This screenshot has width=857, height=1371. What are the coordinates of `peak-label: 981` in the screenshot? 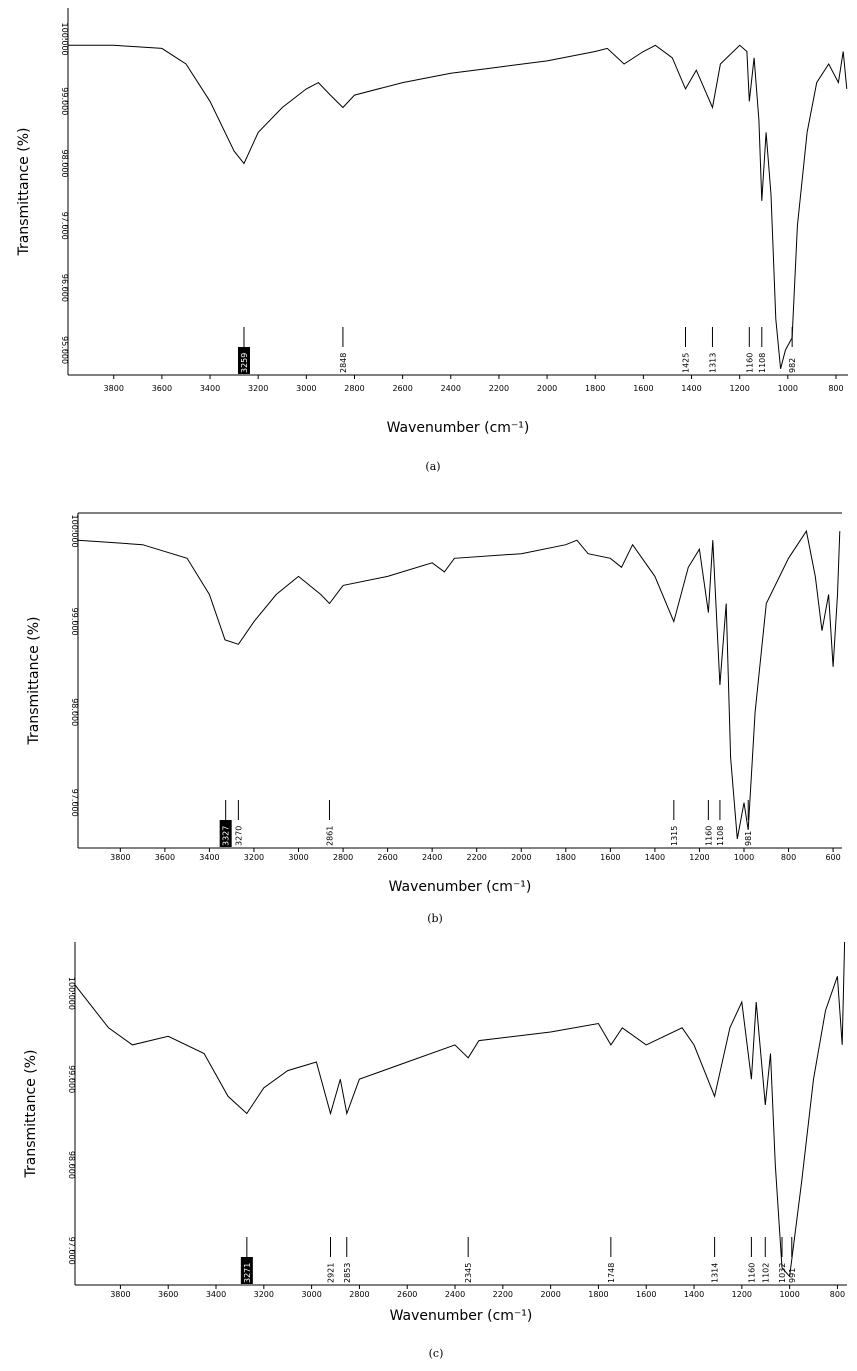 It's located at (748, 838).